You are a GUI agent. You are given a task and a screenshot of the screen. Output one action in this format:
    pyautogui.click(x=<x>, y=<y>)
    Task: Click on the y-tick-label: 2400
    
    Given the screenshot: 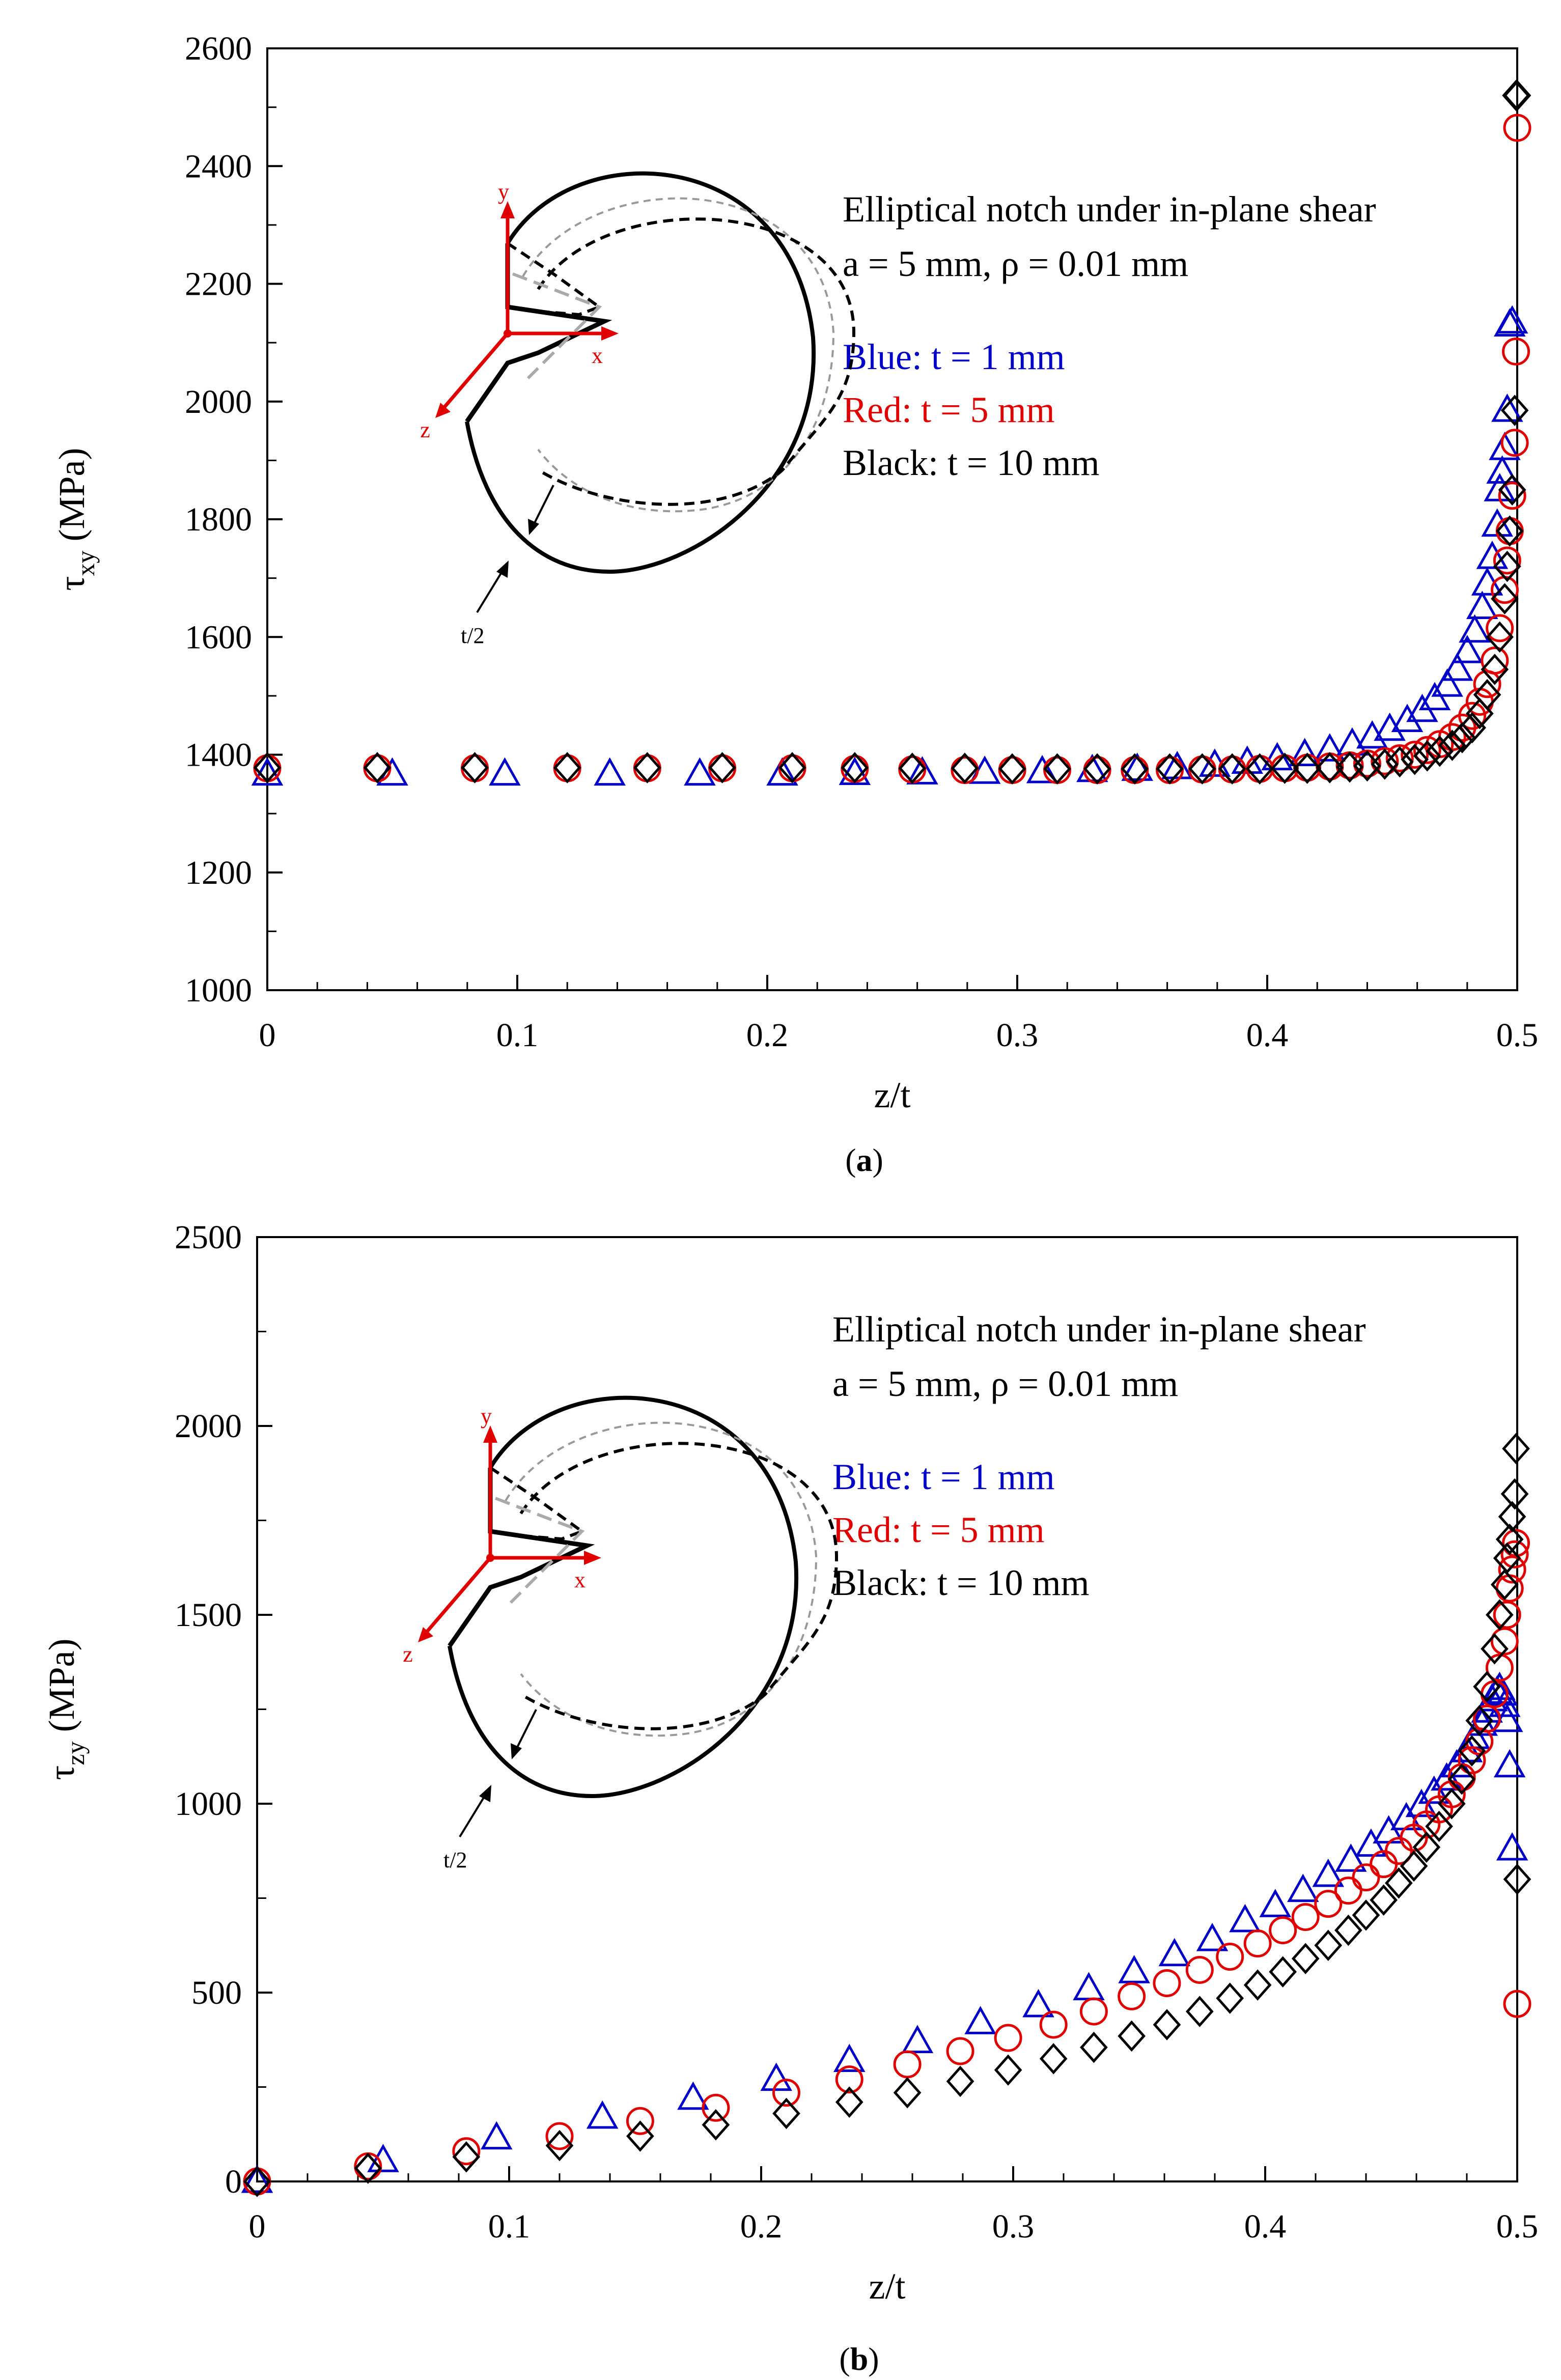 What is the action you would take?
    pyautogui.click(x=218, y=166)
    